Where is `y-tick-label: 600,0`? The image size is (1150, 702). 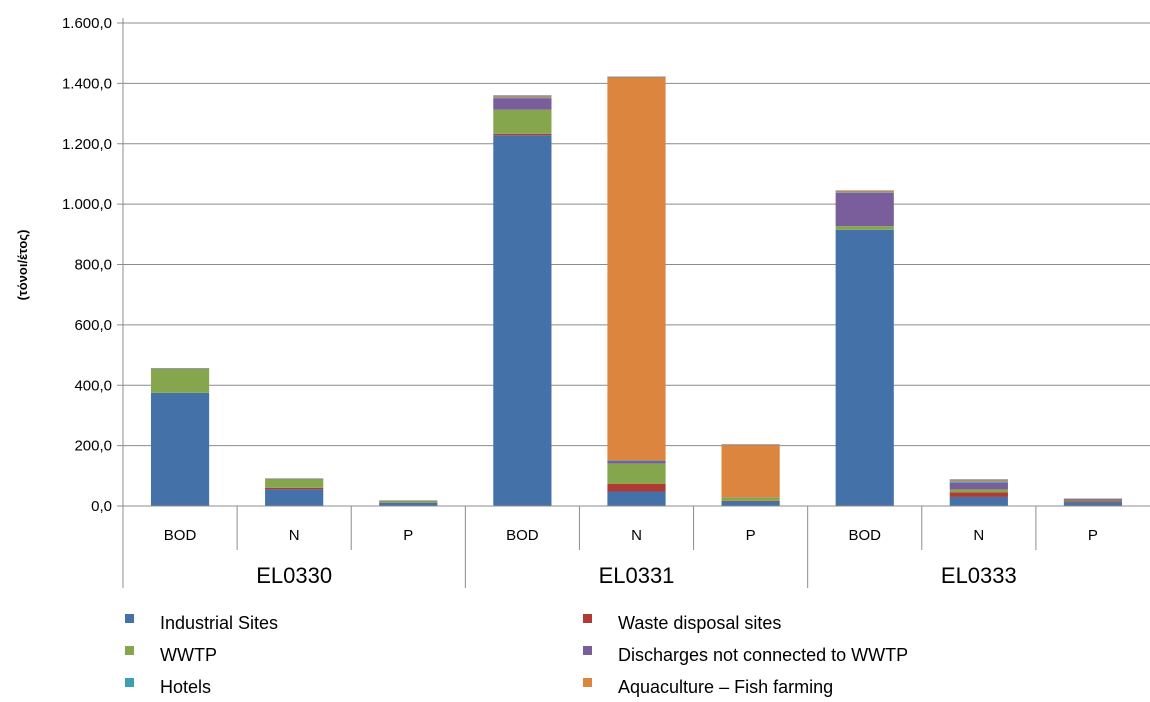
y-tick-label: 600,0 is located at coordinates (93, 325).